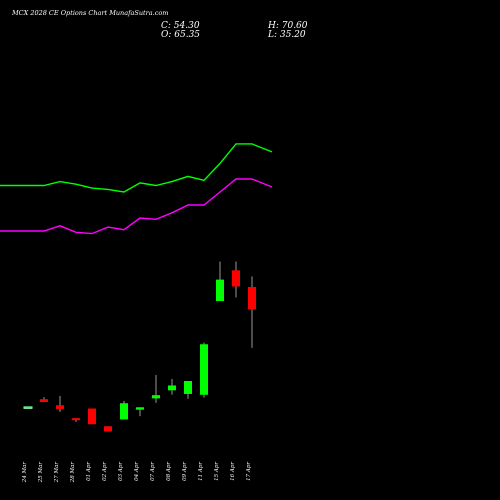 The width and height of the screenshot is (500, 500). What do you see at coordinates (287, 35) in the screenshot?
I see `low-value: L: 35.20` at bounding box center [287, 35].